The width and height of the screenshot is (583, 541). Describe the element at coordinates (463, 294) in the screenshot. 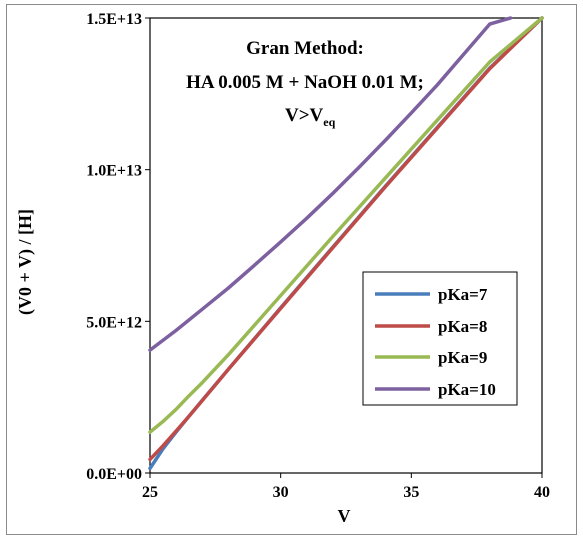

I see `legend-label: pKa=7` at that location.